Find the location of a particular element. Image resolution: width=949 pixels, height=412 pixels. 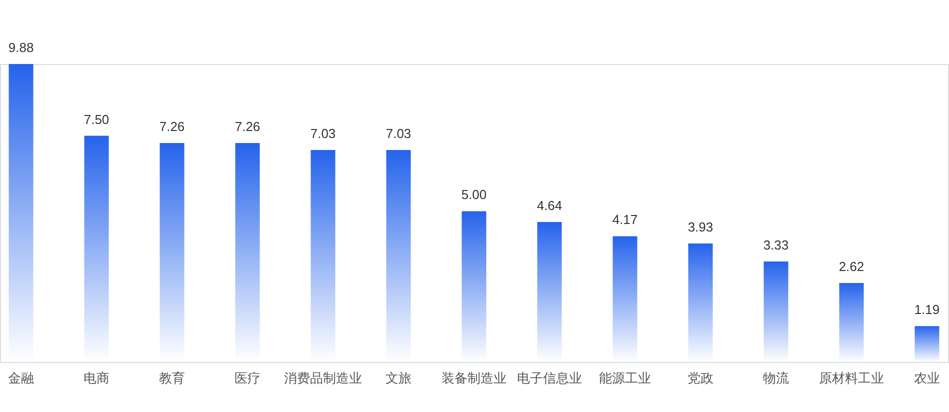

data-label: 2.62 is located at coordinates (851, 266).